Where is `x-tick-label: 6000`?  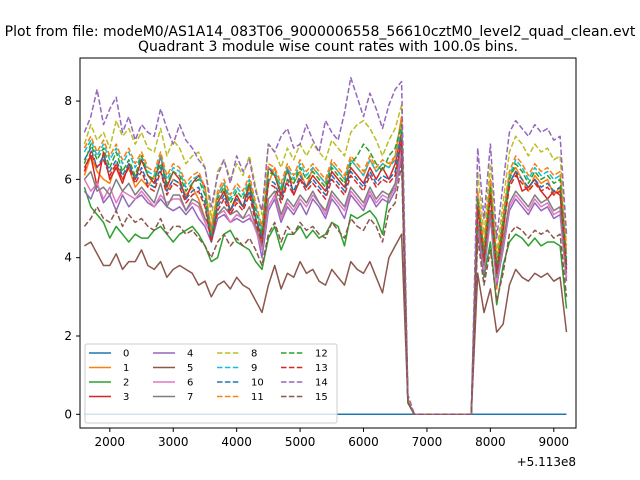 x-tick-label: 6000 is located at coordinates (363, 442).